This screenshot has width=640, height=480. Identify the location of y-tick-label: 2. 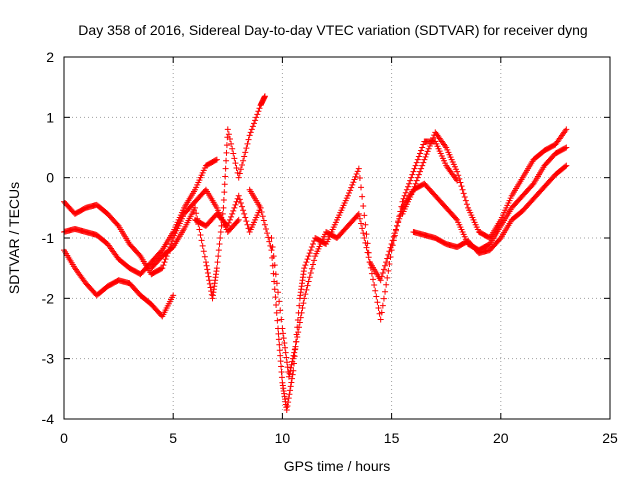
(50, 57).